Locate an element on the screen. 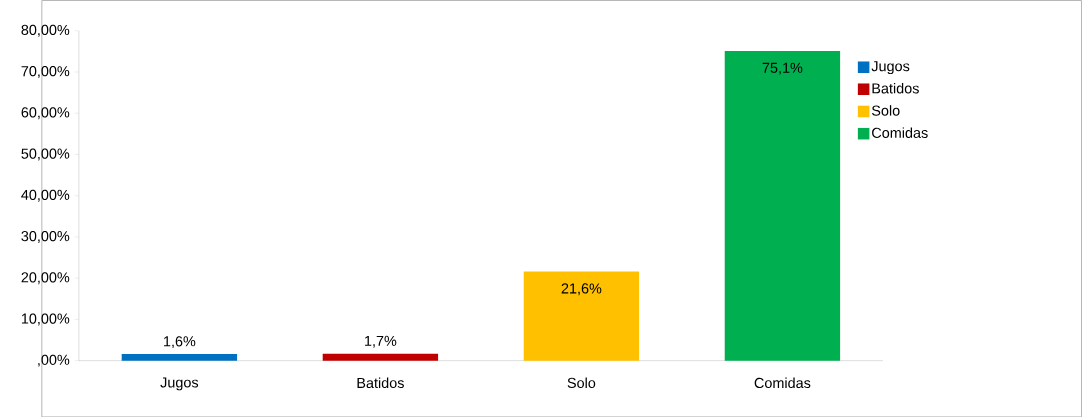 This screenshot has height=417, width=1082. legend-label: Comidas is located at coordinates (900, 132).